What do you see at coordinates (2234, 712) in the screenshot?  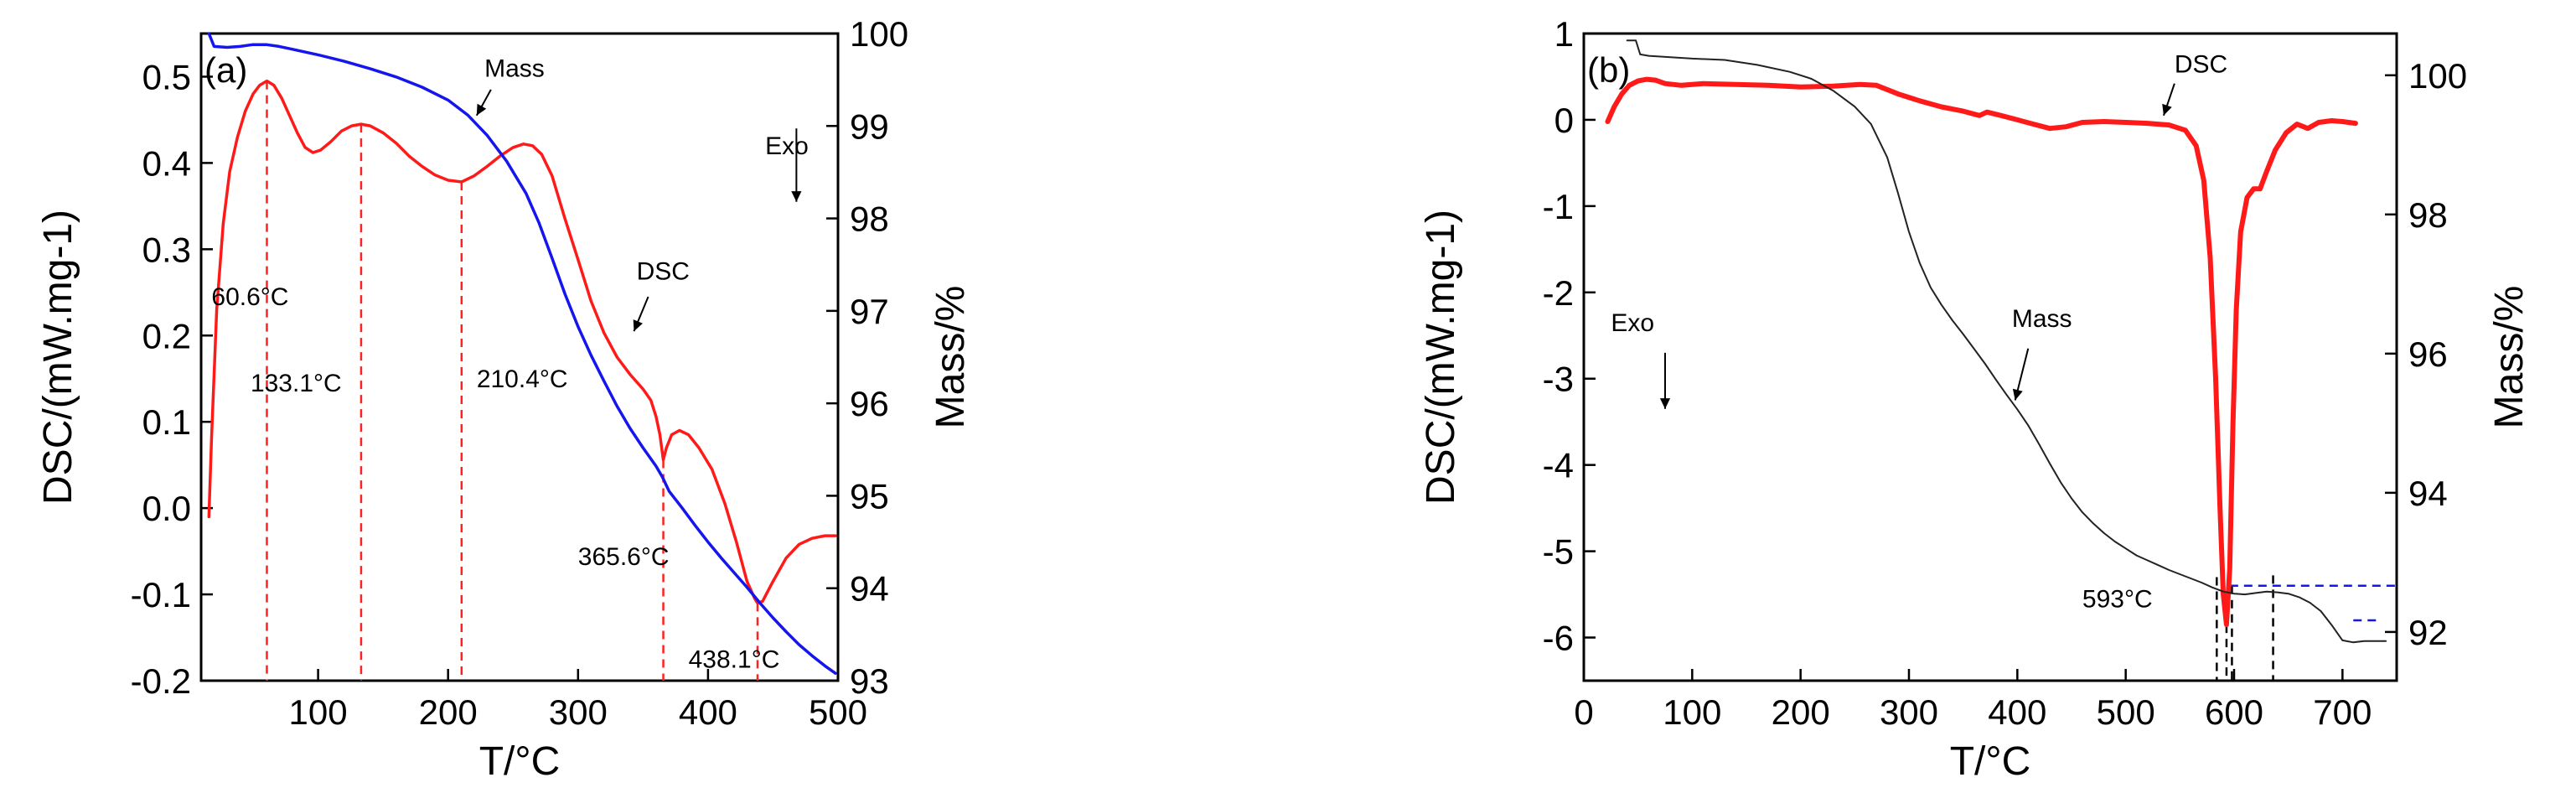 I see `x-tick-label: 600` at bounding box center [2234, 712].